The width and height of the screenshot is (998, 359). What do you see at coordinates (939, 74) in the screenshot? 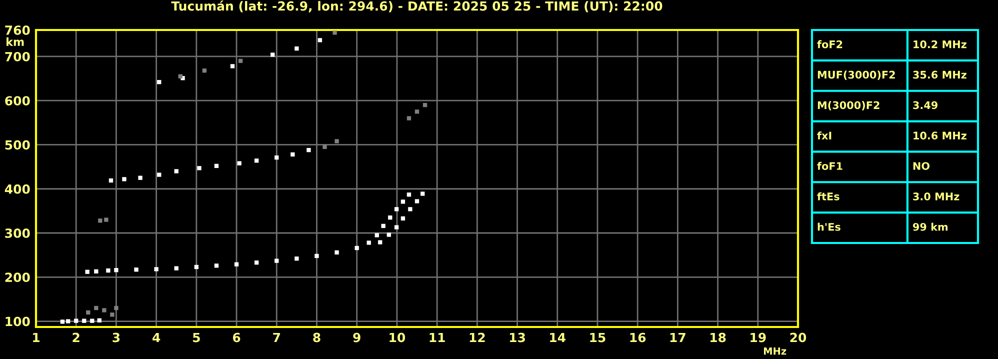
I see `text: 35.6 MHz` at bounding box center [939, 74].